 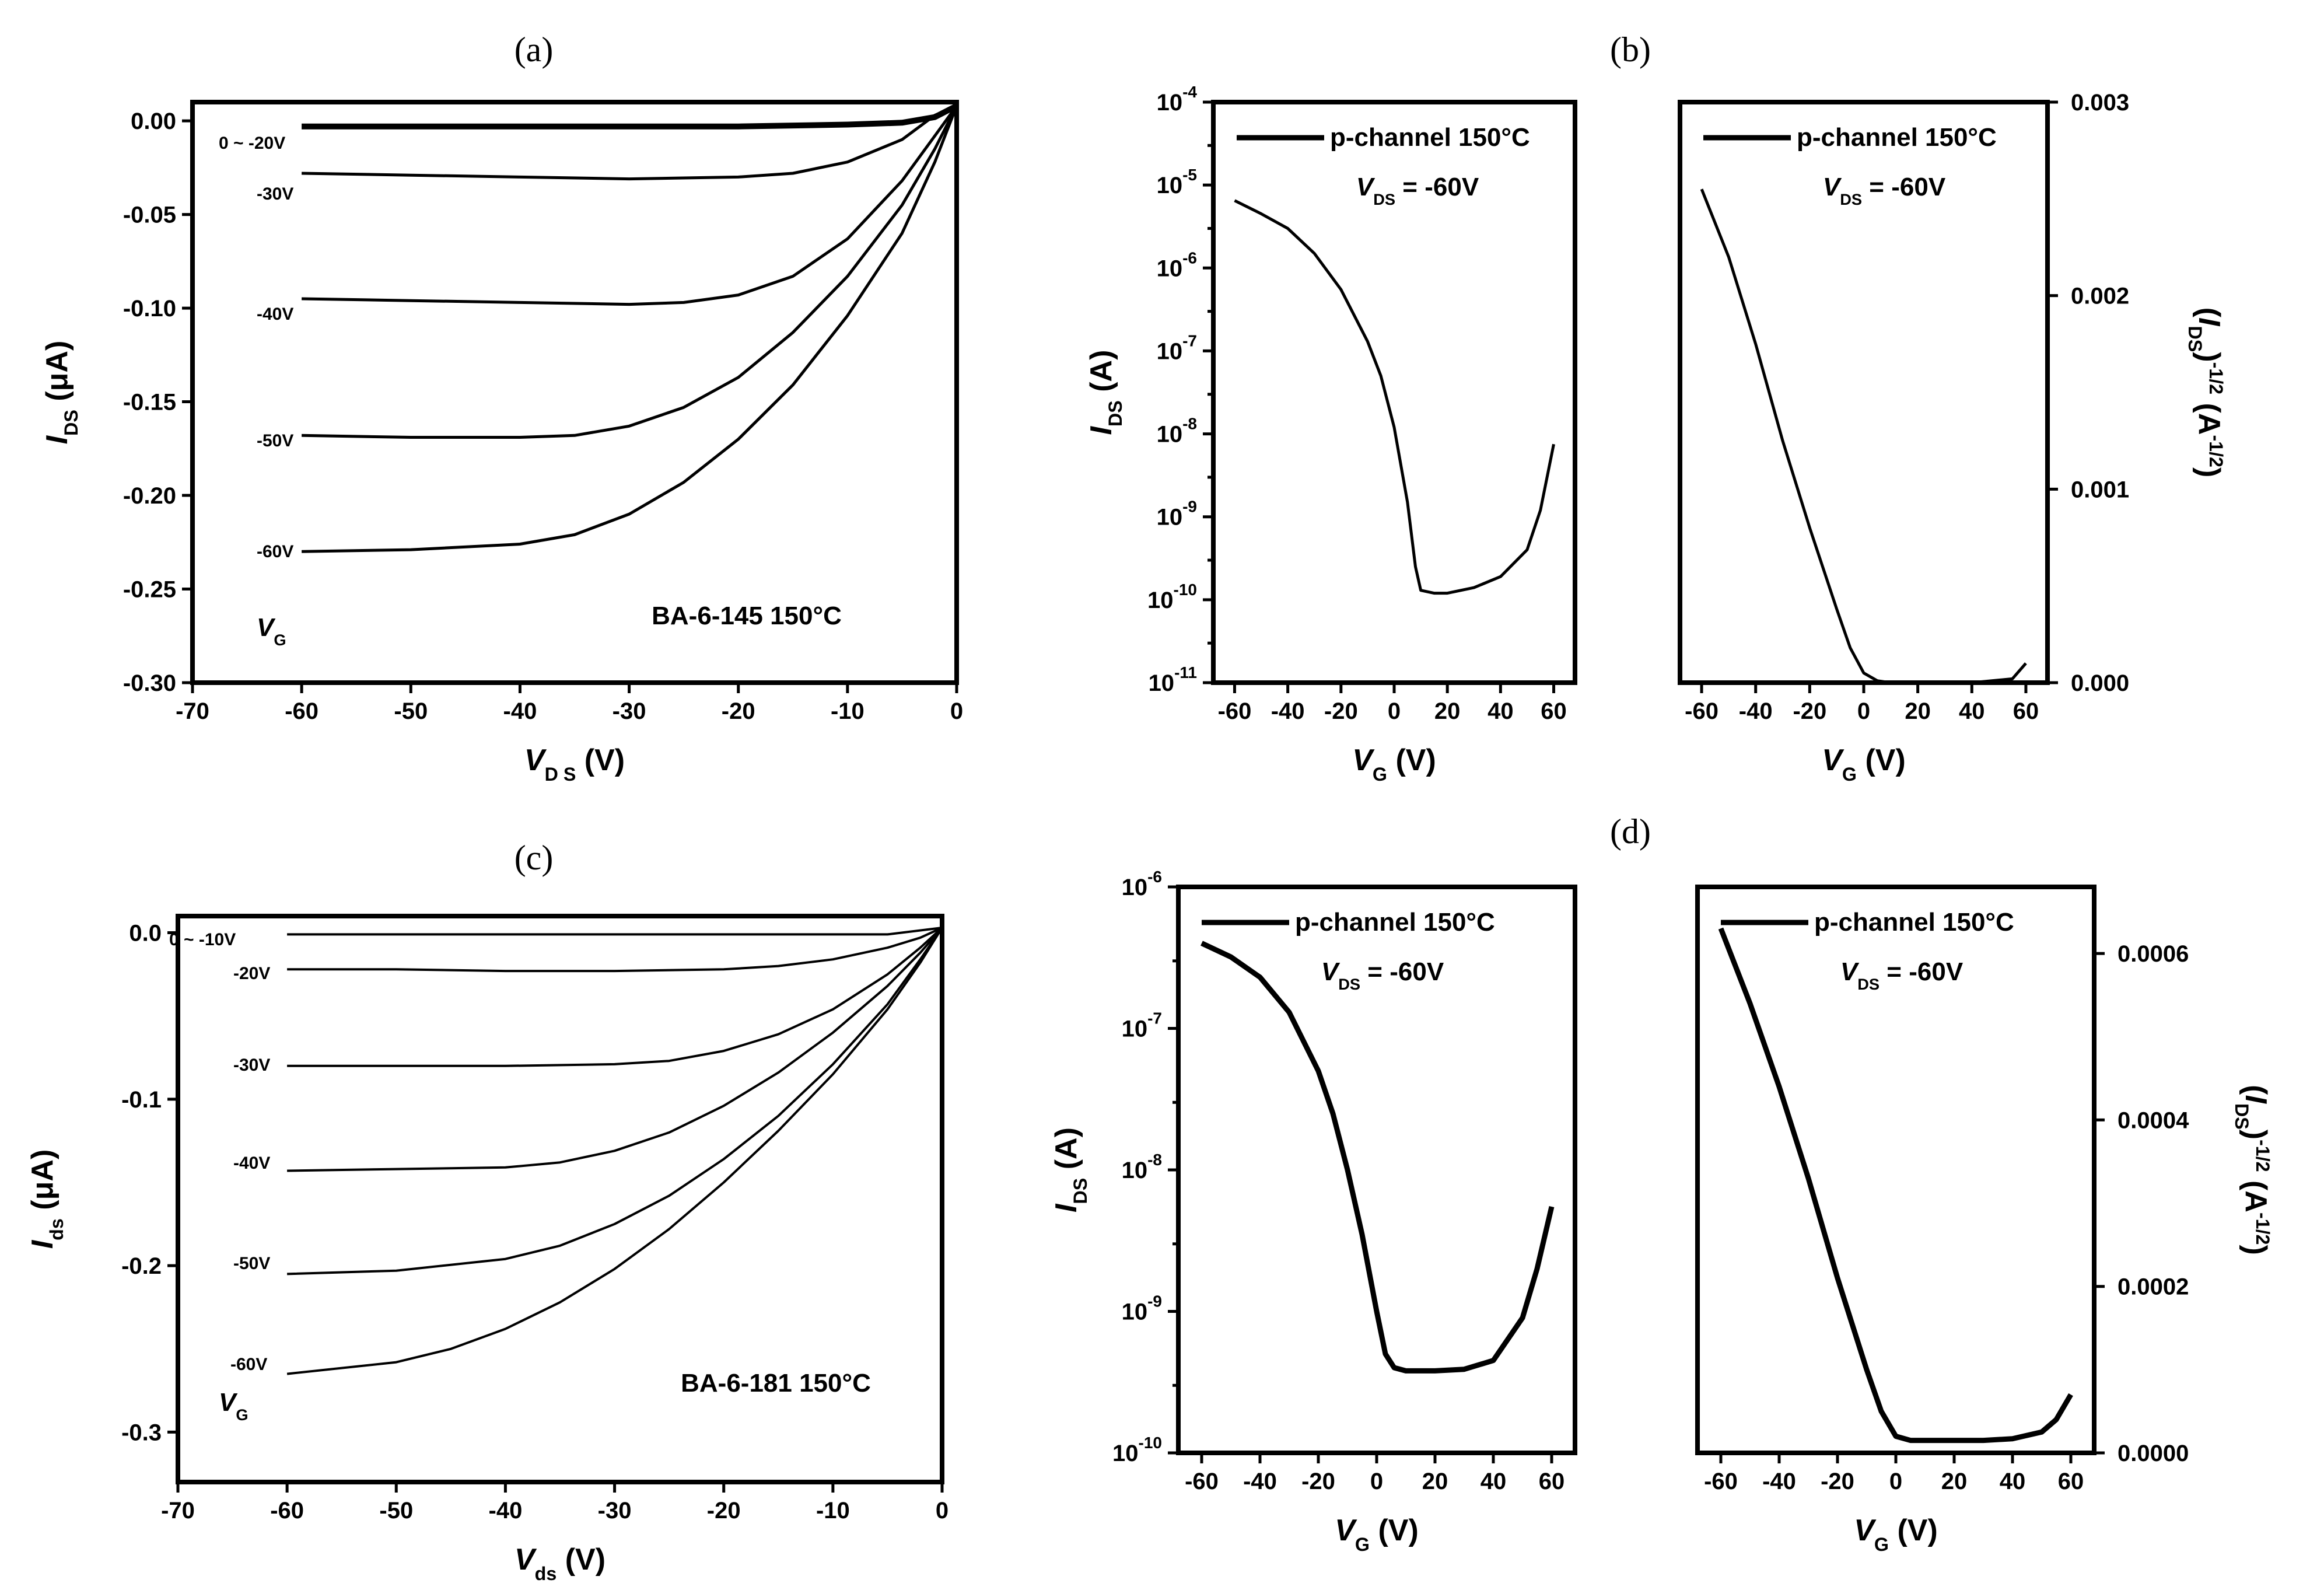 What do you see at coordinates (149, 590) in the screenshot?
I see `y-tick-label: -0.25` at bounding box center [149, 590].